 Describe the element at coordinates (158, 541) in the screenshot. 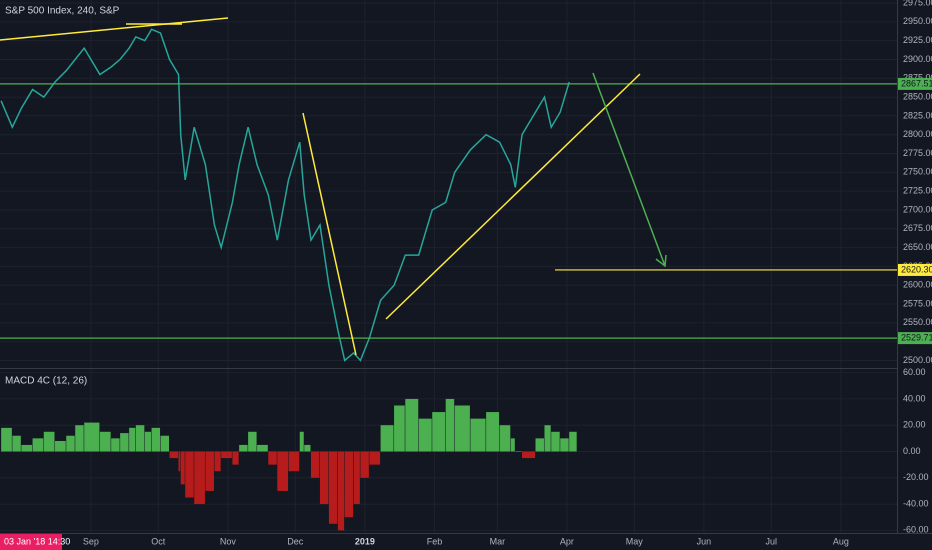

I see `x-tick-label: Oct` at that location.